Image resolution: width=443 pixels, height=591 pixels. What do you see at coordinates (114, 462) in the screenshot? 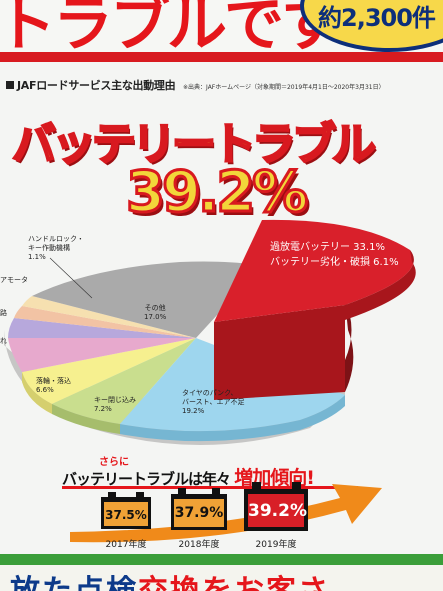
I see `trend-pre: さらに` at bounding box center [114, 462].